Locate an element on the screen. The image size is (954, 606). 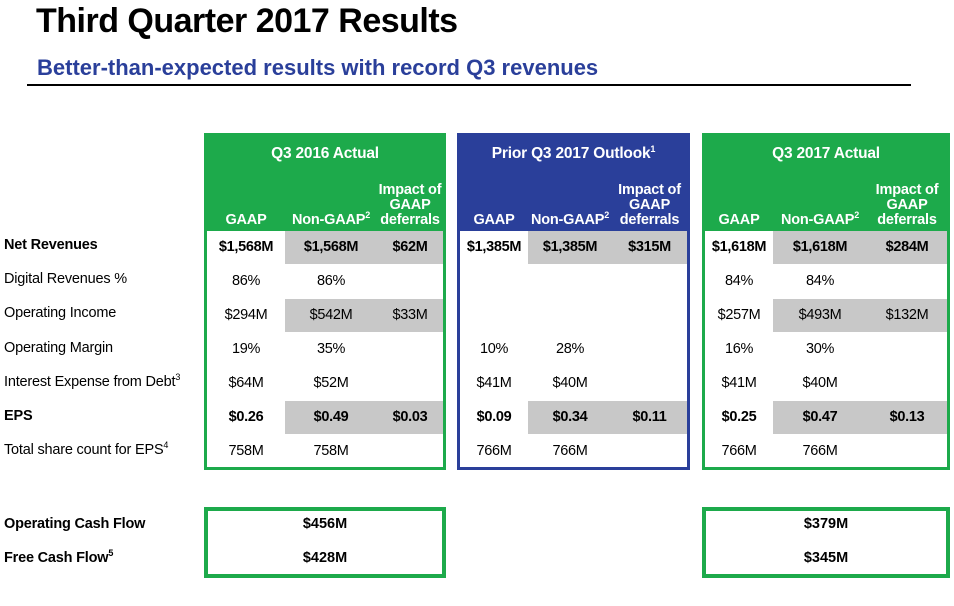
cell-value: $493M is located at coordinates (820, 315).